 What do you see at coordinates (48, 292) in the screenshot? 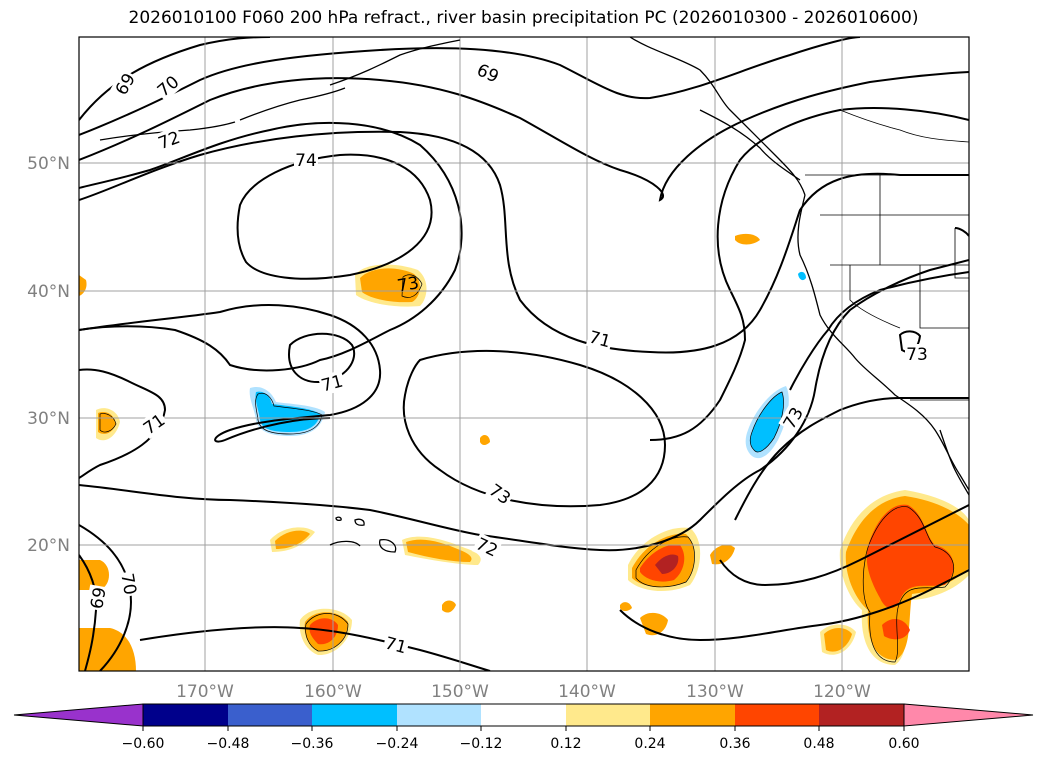
I see `lat-label: 40°N` at bounding box center [48, 292].